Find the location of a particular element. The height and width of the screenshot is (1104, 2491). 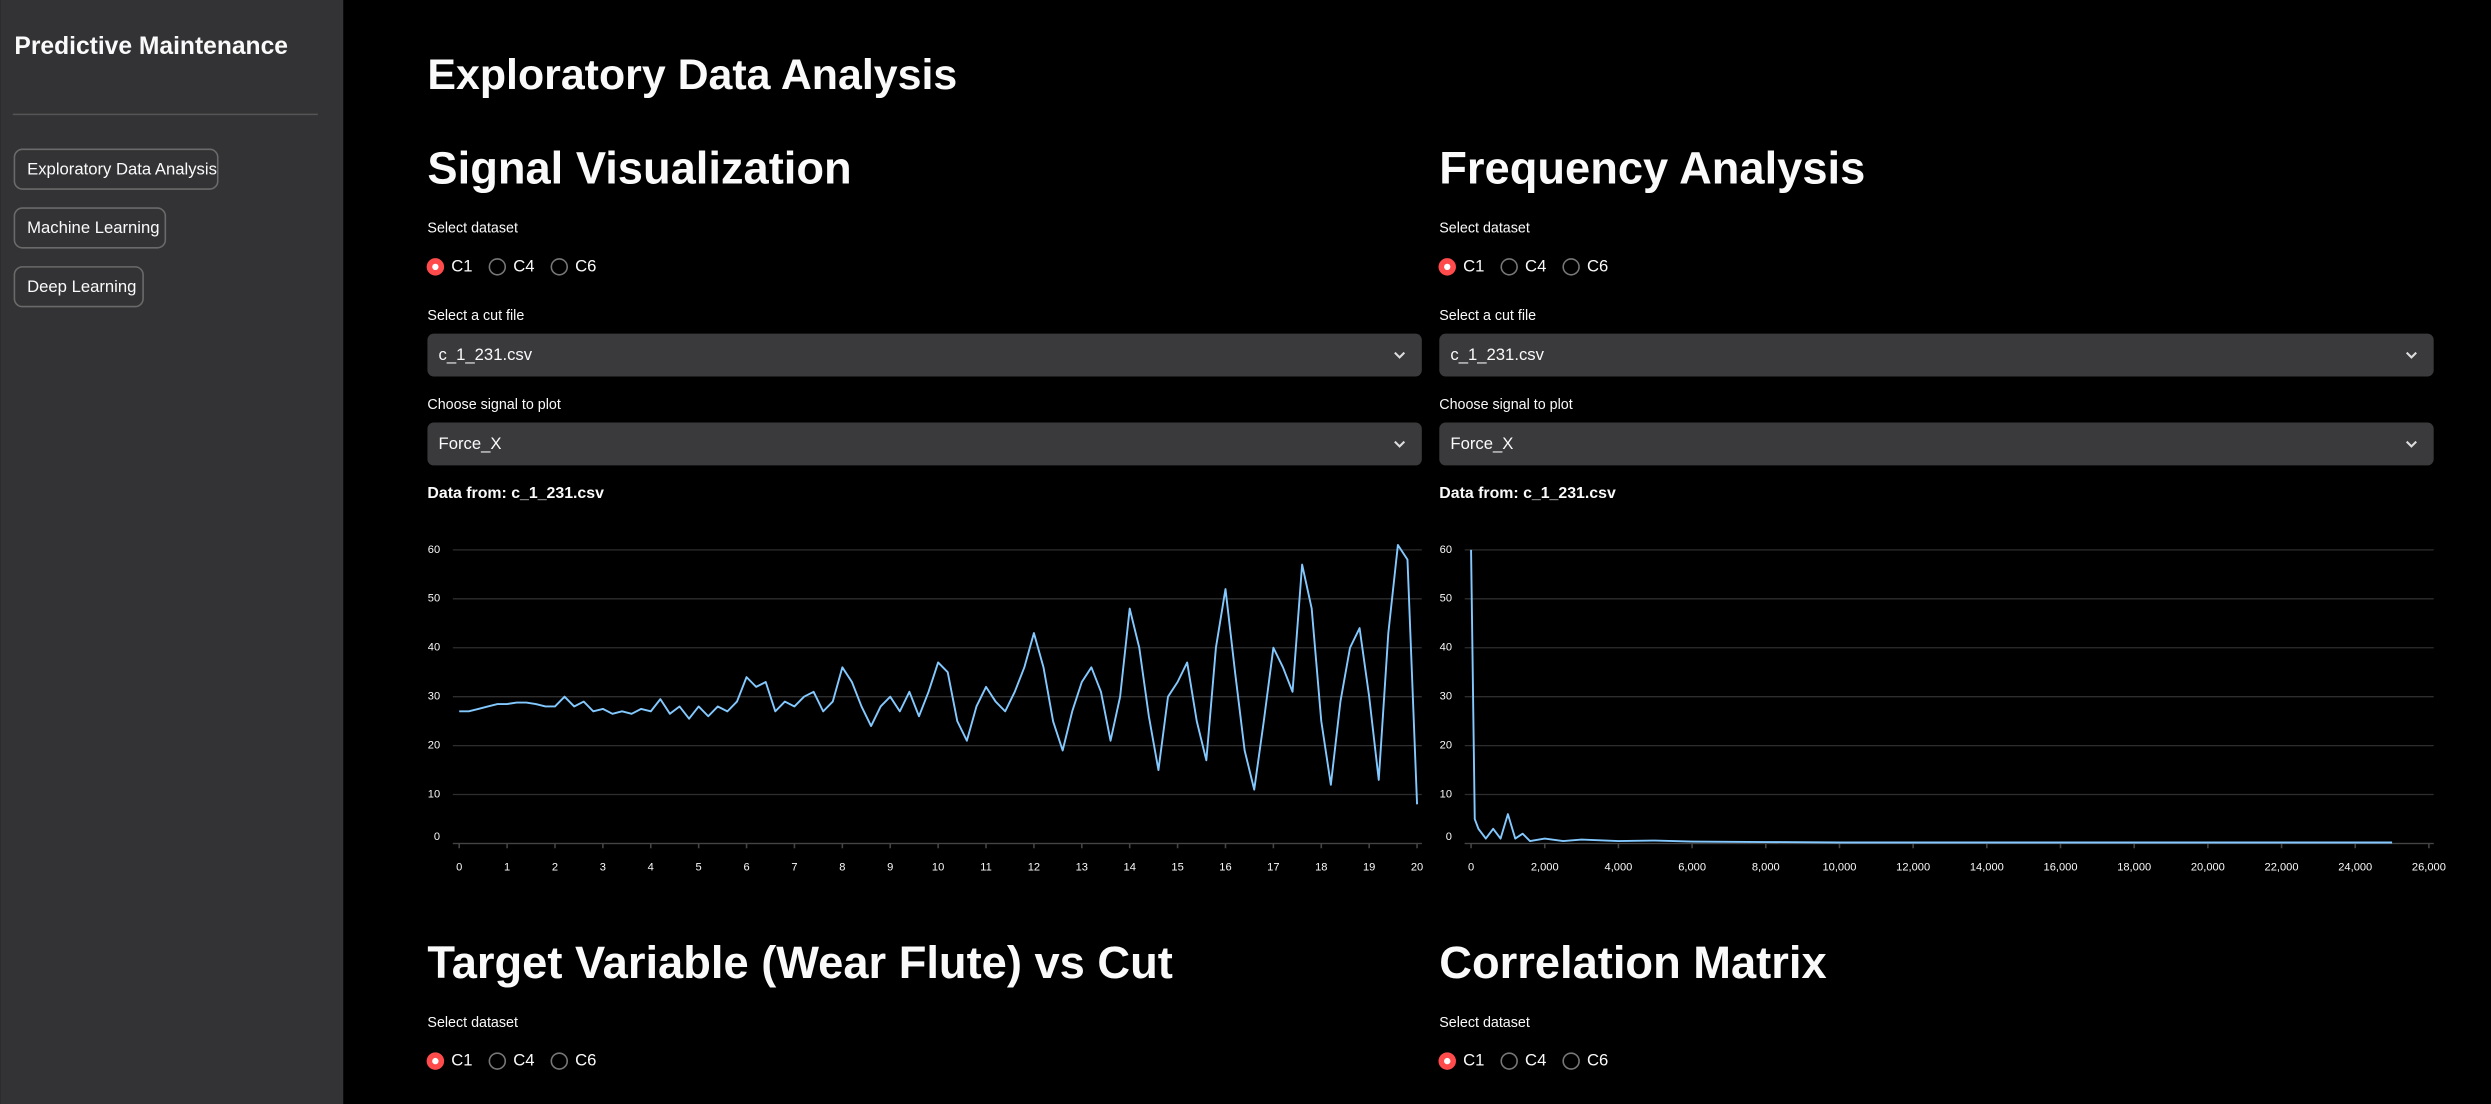

sidebar-title: Predictive Maintenance is located at coordinates (151, 46).